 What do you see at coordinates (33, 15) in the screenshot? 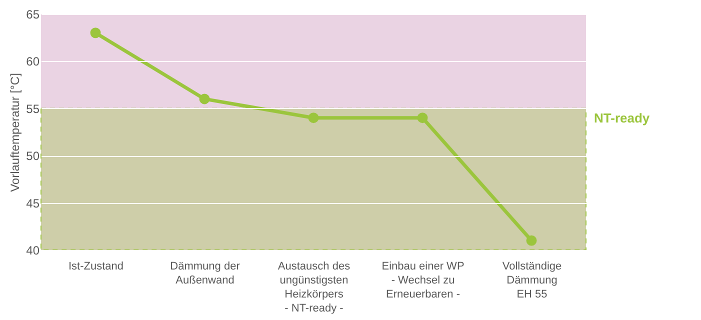
I see `y-tick-label: 65` at bounding box center [33, 15].